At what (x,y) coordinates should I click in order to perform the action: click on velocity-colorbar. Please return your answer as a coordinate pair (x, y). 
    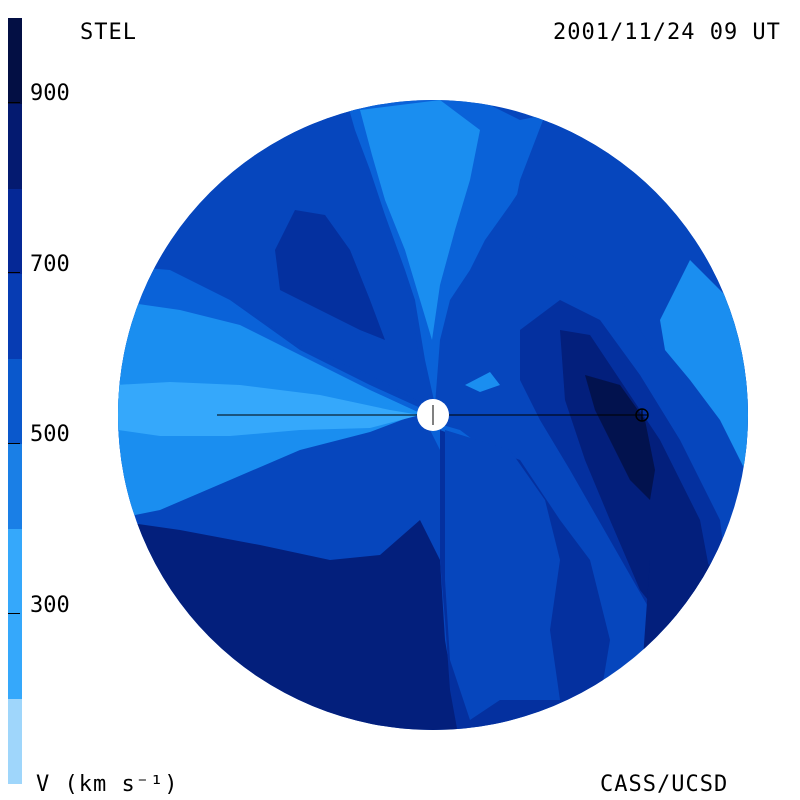
    Looking at the image, I should click on (15, 401).